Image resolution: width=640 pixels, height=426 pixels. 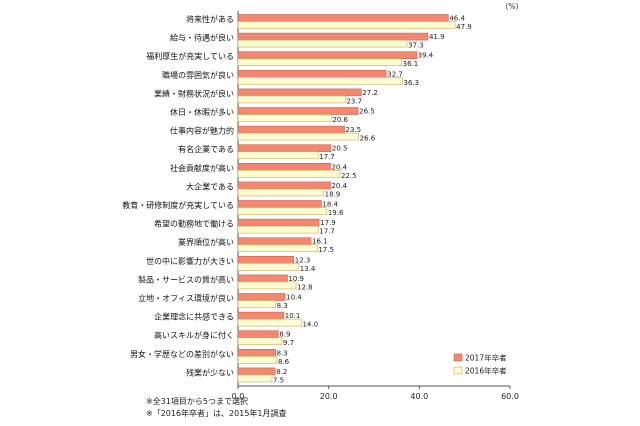 I want to click on value-label-2016: 20.6, so click(x=340, y=120).